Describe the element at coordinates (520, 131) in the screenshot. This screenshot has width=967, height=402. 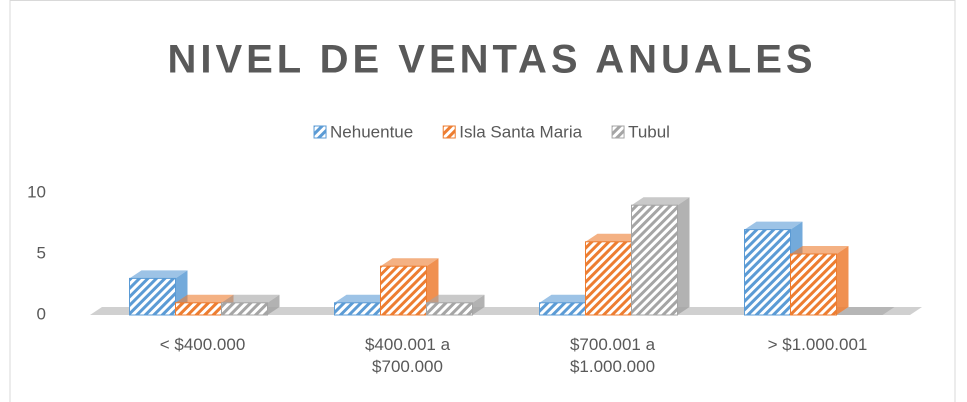
I see `legend-label: Isla Santa Maria` at that location.